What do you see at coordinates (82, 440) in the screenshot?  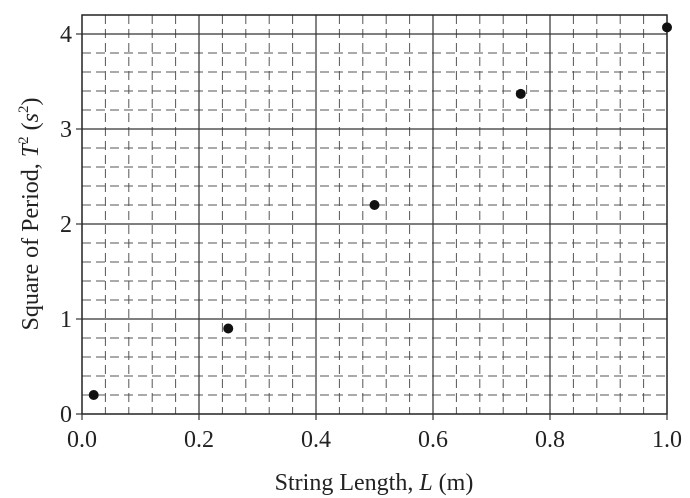 I see `x-tick-label: 0.0` at bounding box center [82, 440].